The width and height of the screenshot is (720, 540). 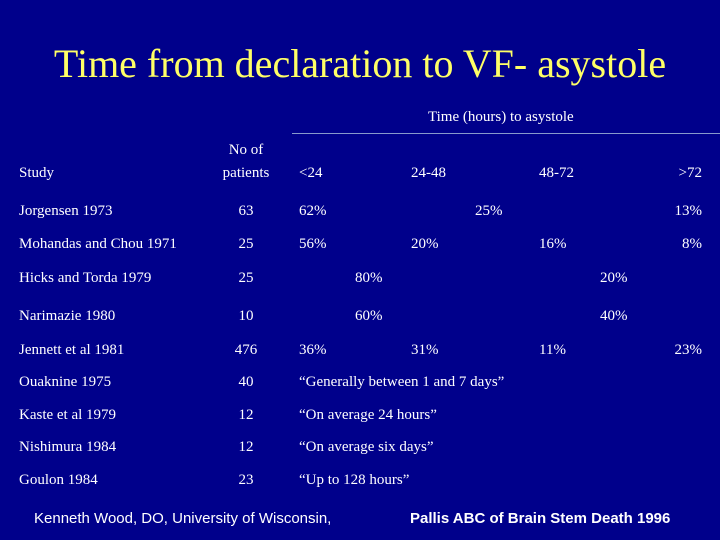 What do you see at coordinates (425, 350) in the screenshot?
I see `row-value: 31%` at bounding box center [425, 350].